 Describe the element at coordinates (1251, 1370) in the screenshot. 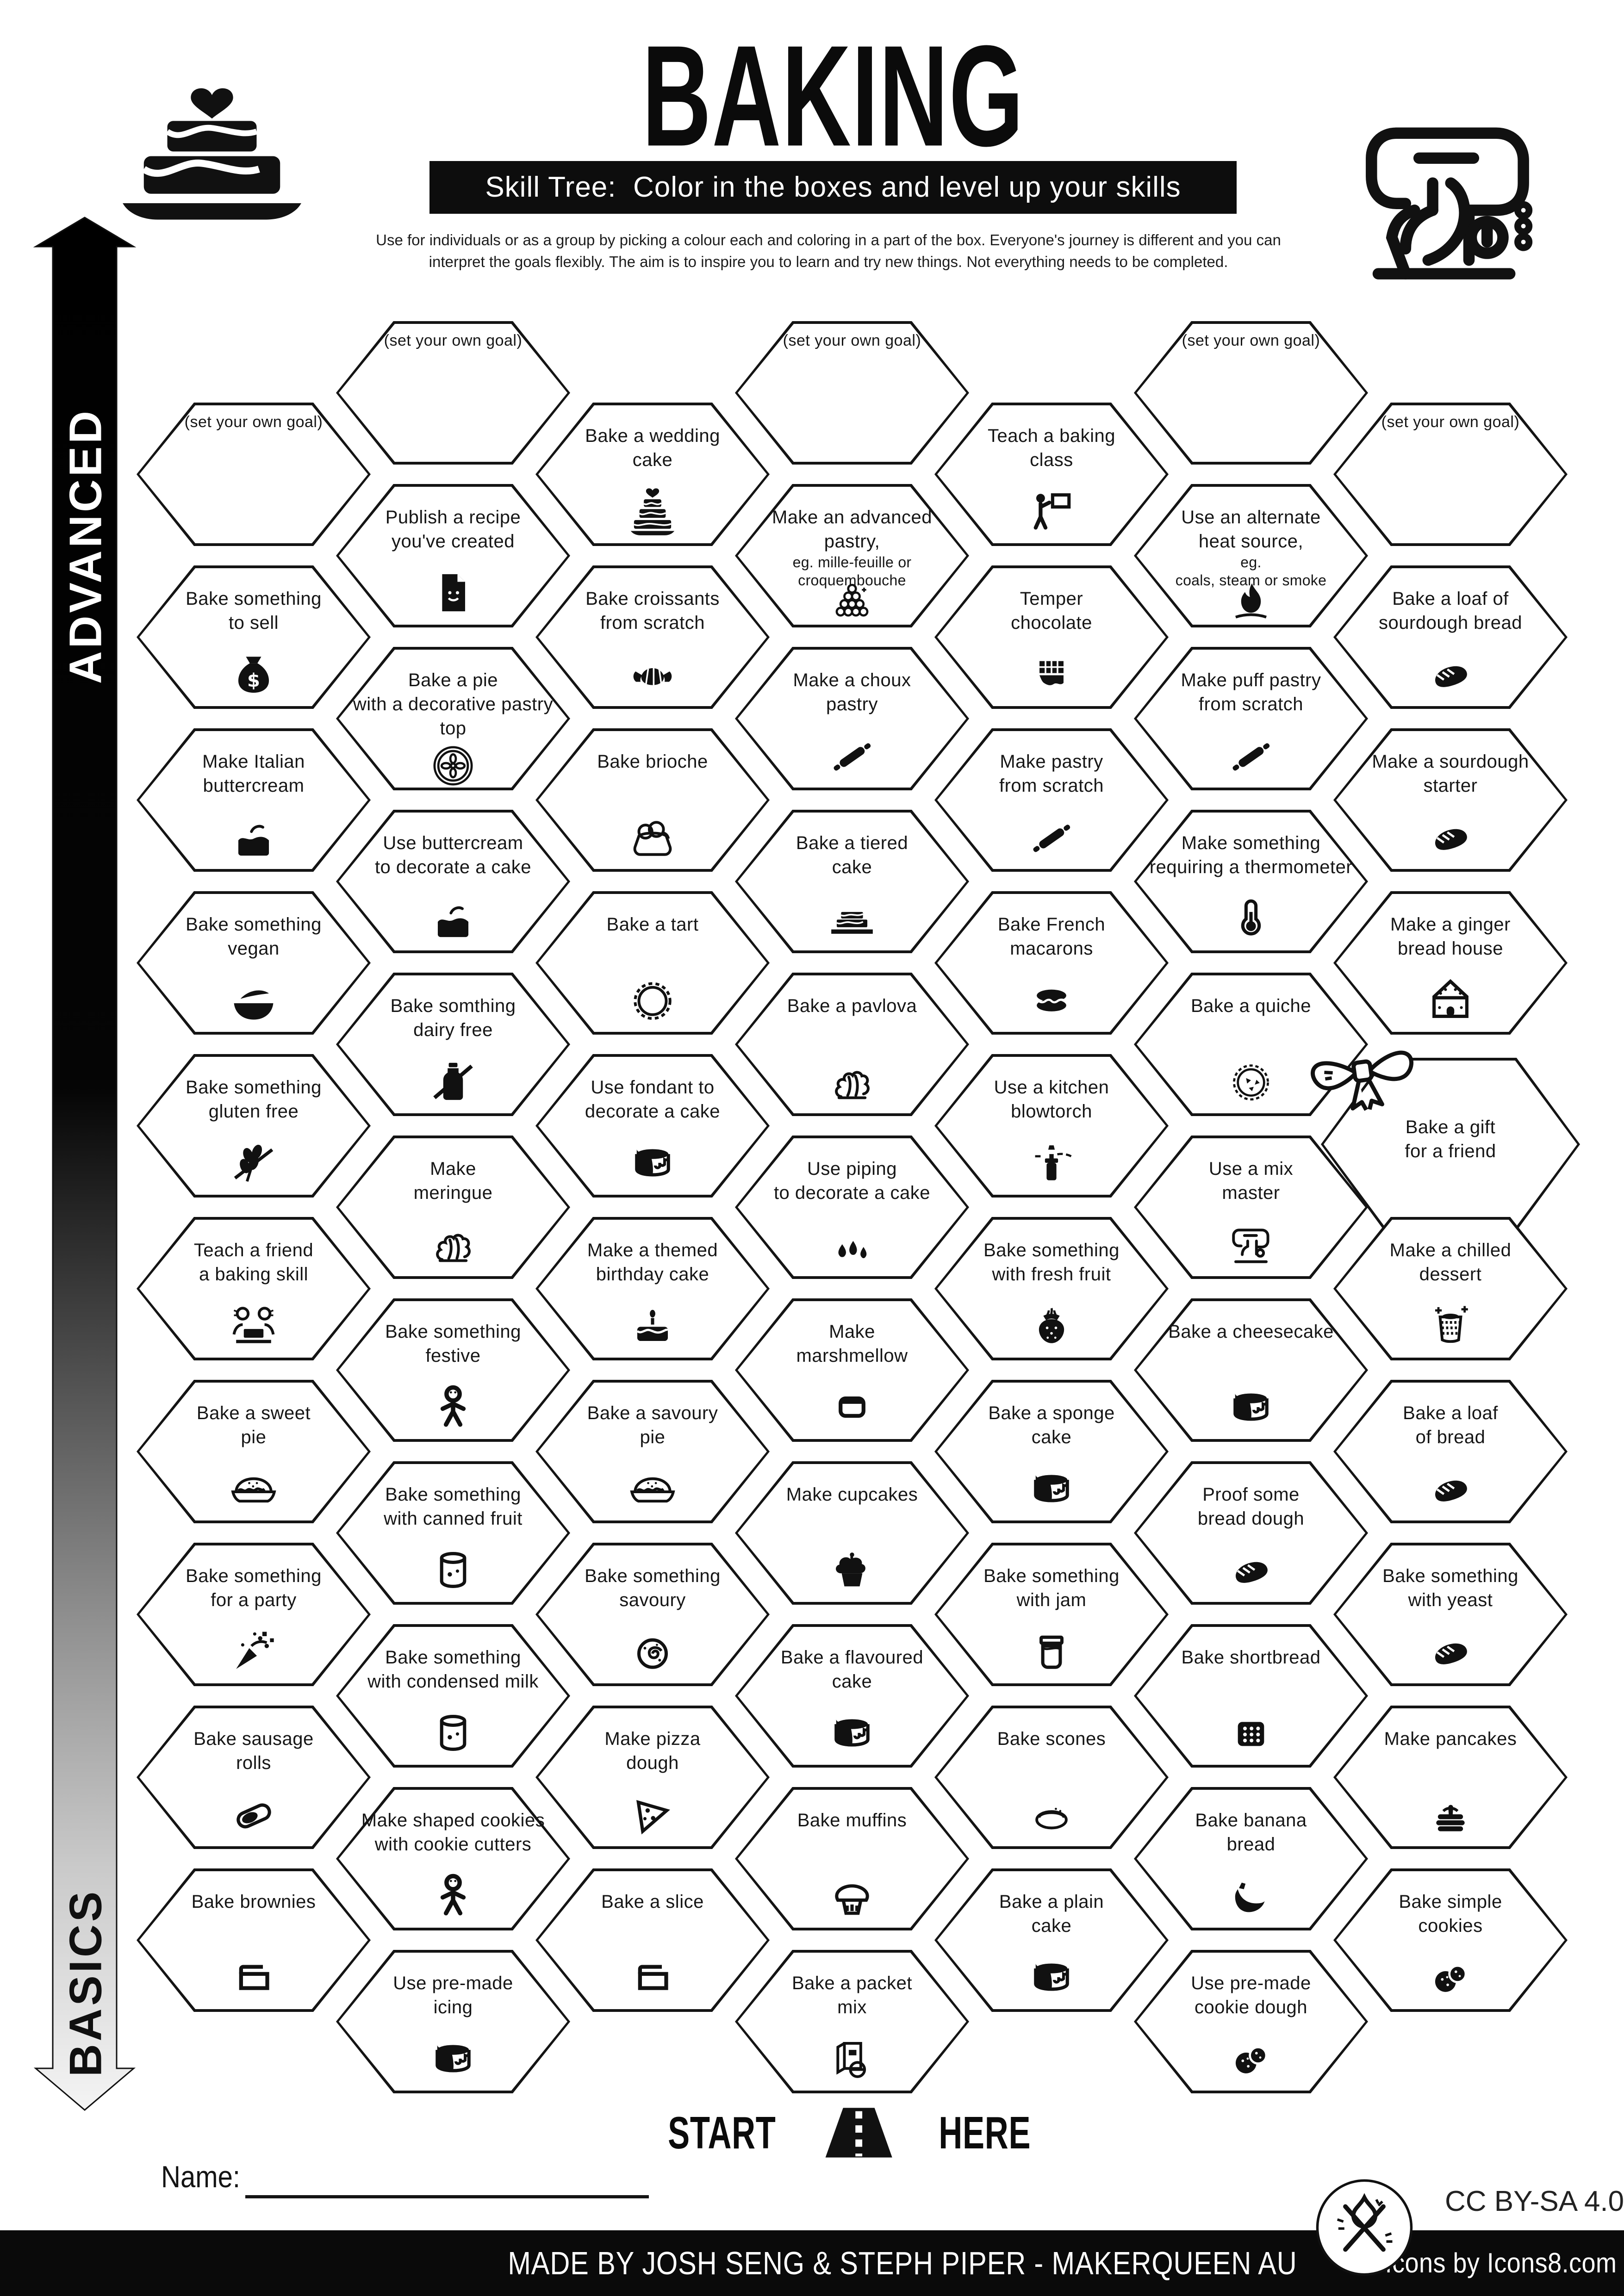

I see `hex-bake-a-cheesecake: Bake a cheesecake` at that location.